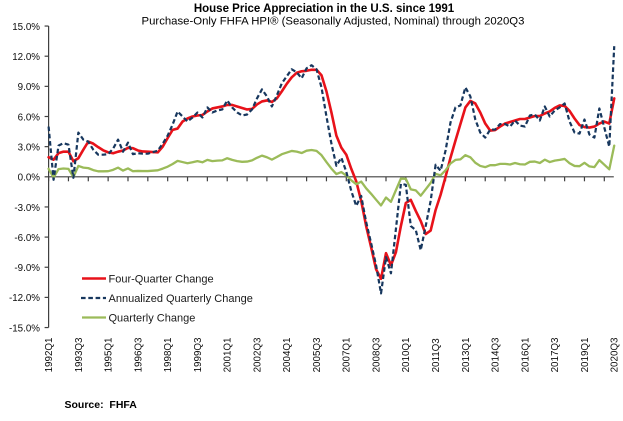 This screenshot has height=421, width=623. What do you see at coordinates (138, 354) in the screenshot?
I see `svg-text: 1996Q3` at bounding box center [138, 354].